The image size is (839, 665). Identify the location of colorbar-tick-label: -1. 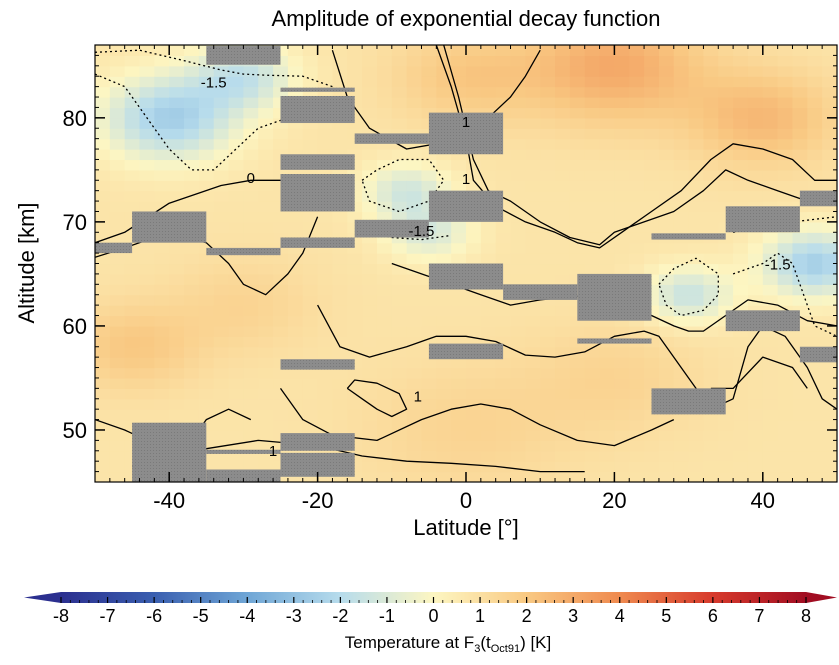
(387, 616).